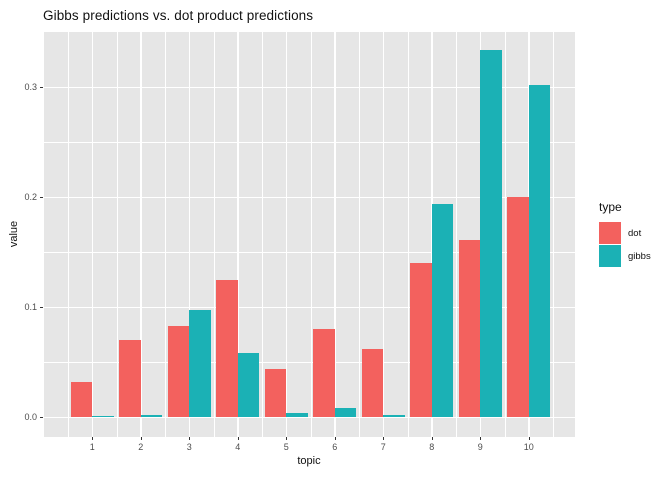 This screenshot has width=672, height=480. Describe the element at coordinates (30, 417) in the screenshot. I see `y-tick-label: 0.0` at that location.